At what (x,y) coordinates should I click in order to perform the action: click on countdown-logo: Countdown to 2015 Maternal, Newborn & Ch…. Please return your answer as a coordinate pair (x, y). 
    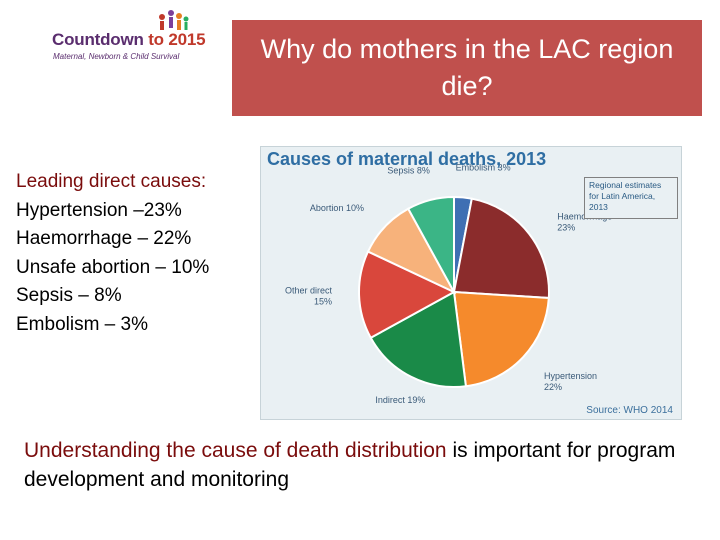
    Looking at the image, I should click on (132, 37).